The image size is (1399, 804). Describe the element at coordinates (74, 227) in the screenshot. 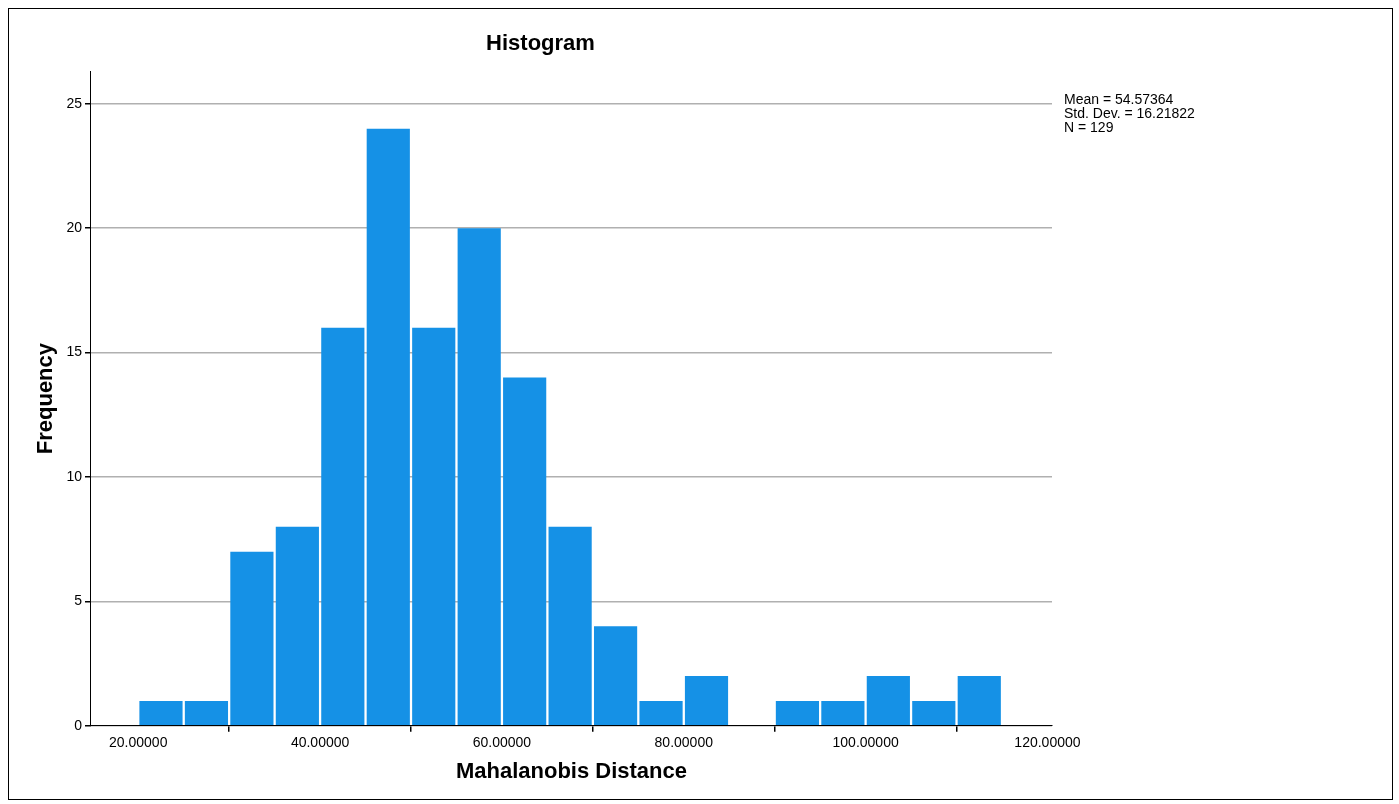

I see `y-tick-label: 20` at that location.